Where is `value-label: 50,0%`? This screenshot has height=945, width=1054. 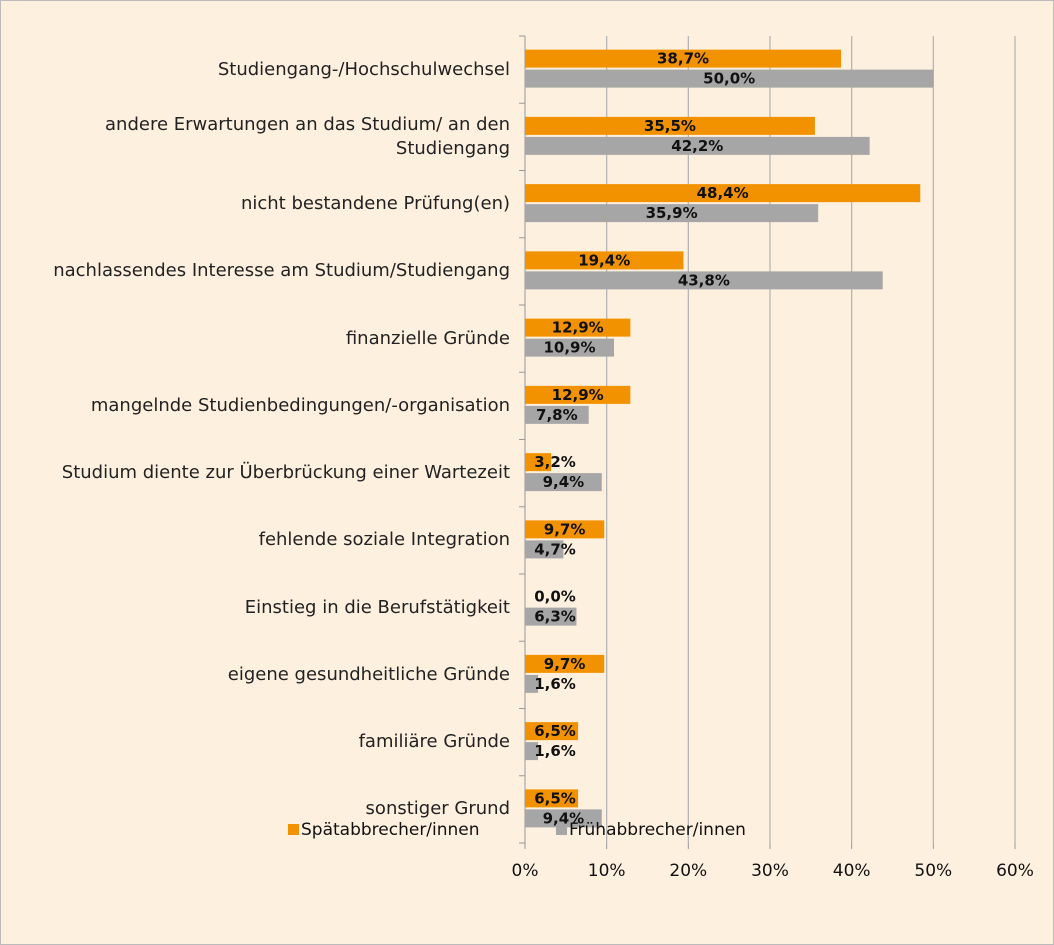 value-label: 50,0% is located at coordinates (729, 79).